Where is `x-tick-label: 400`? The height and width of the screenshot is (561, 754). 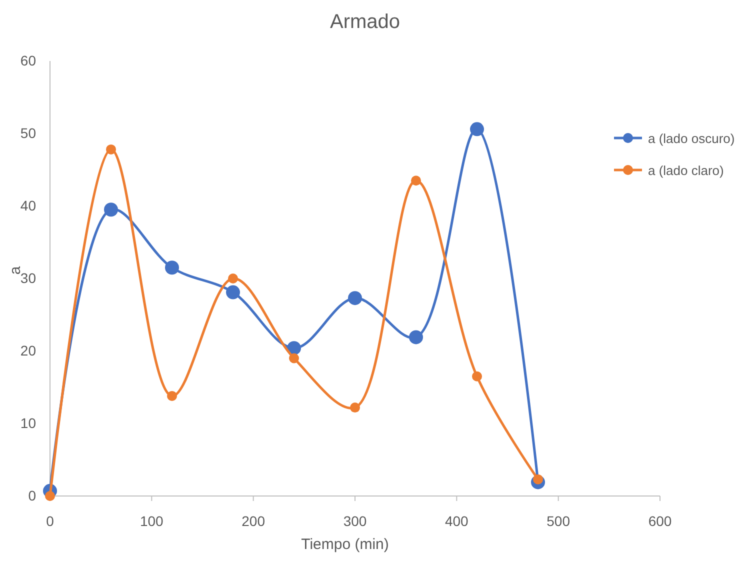 x-tick-label: 400 is located at coordinates (456, 521).